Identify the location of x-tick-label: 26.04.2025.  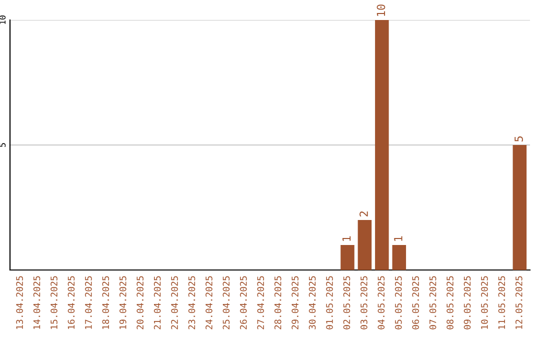
(243, 303).